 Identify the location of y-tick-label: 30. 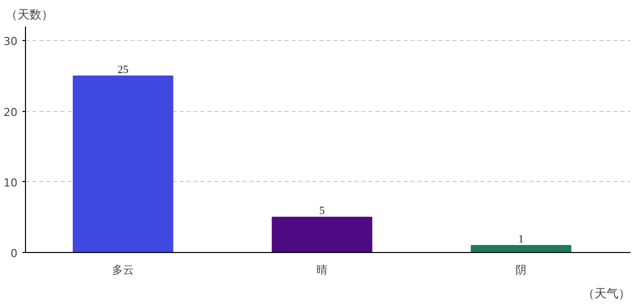
(11, 41).